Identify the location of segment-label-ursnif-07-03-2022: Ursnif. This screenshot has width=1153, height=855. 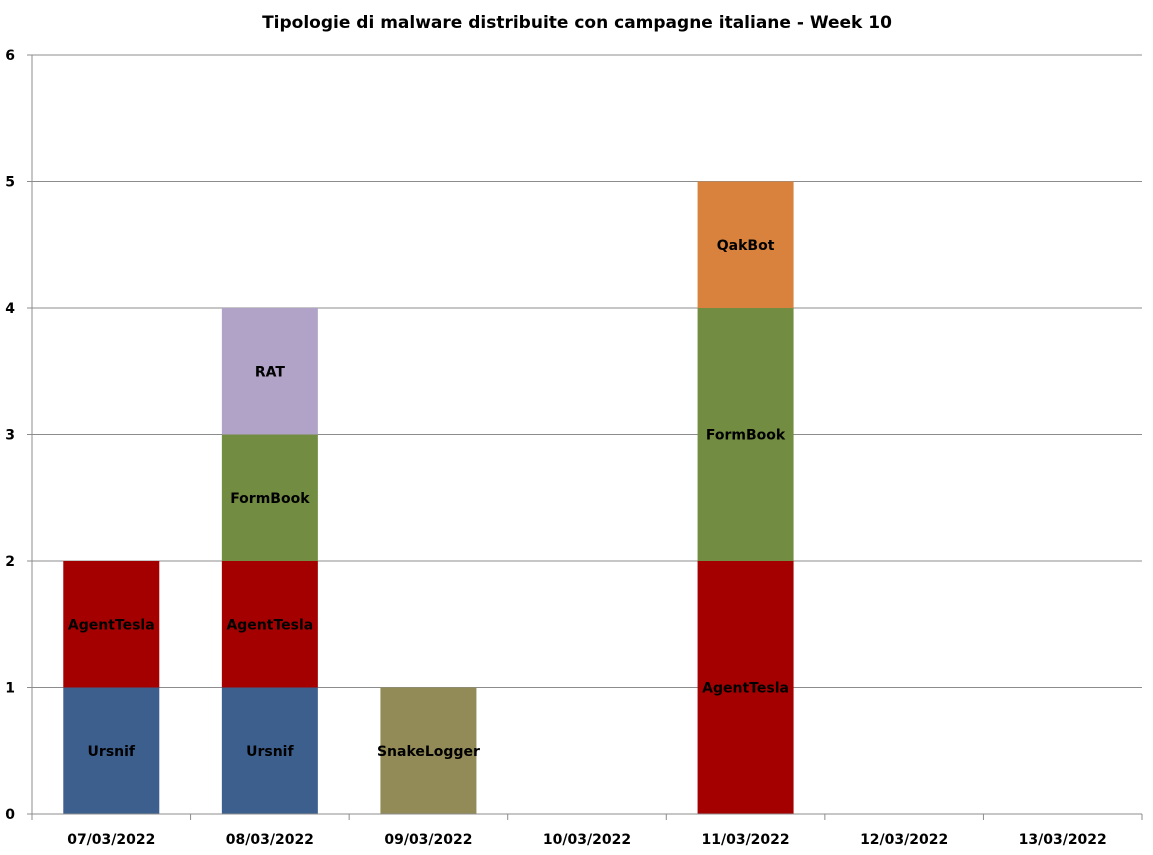
(112, 752).